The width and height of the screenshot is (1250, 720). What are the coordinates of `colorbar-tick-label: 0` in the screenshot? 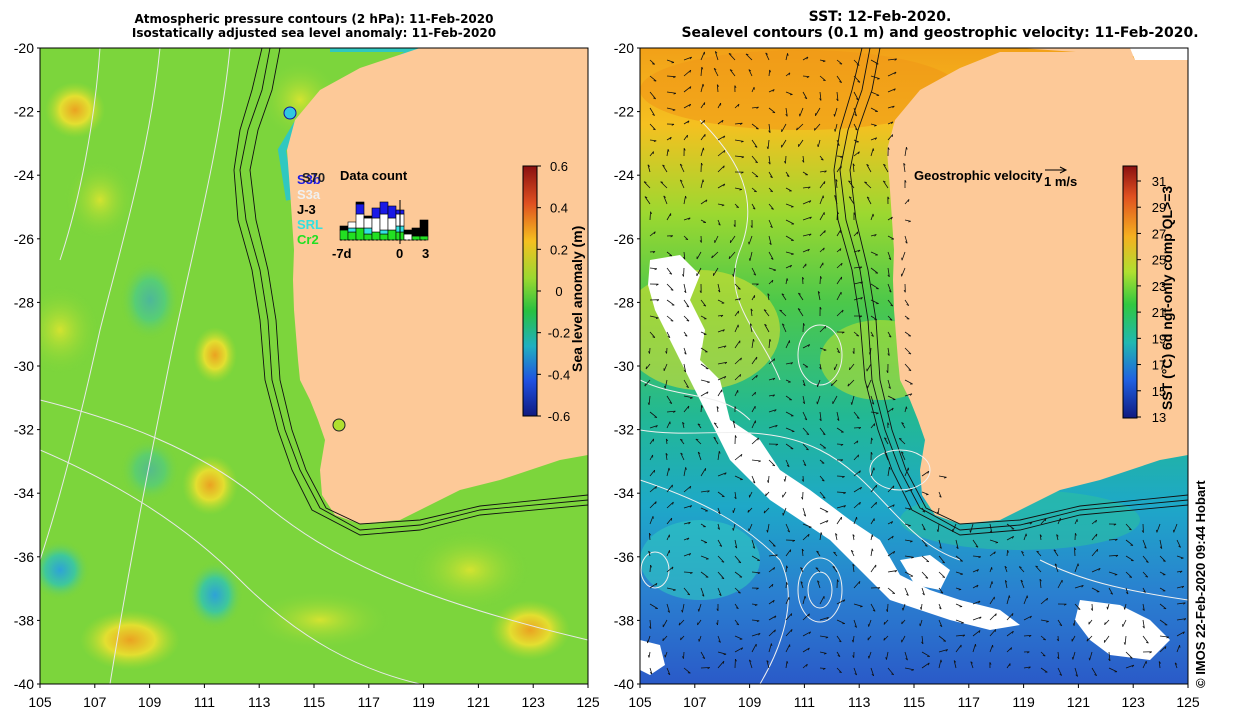 It's located at (558, 291).